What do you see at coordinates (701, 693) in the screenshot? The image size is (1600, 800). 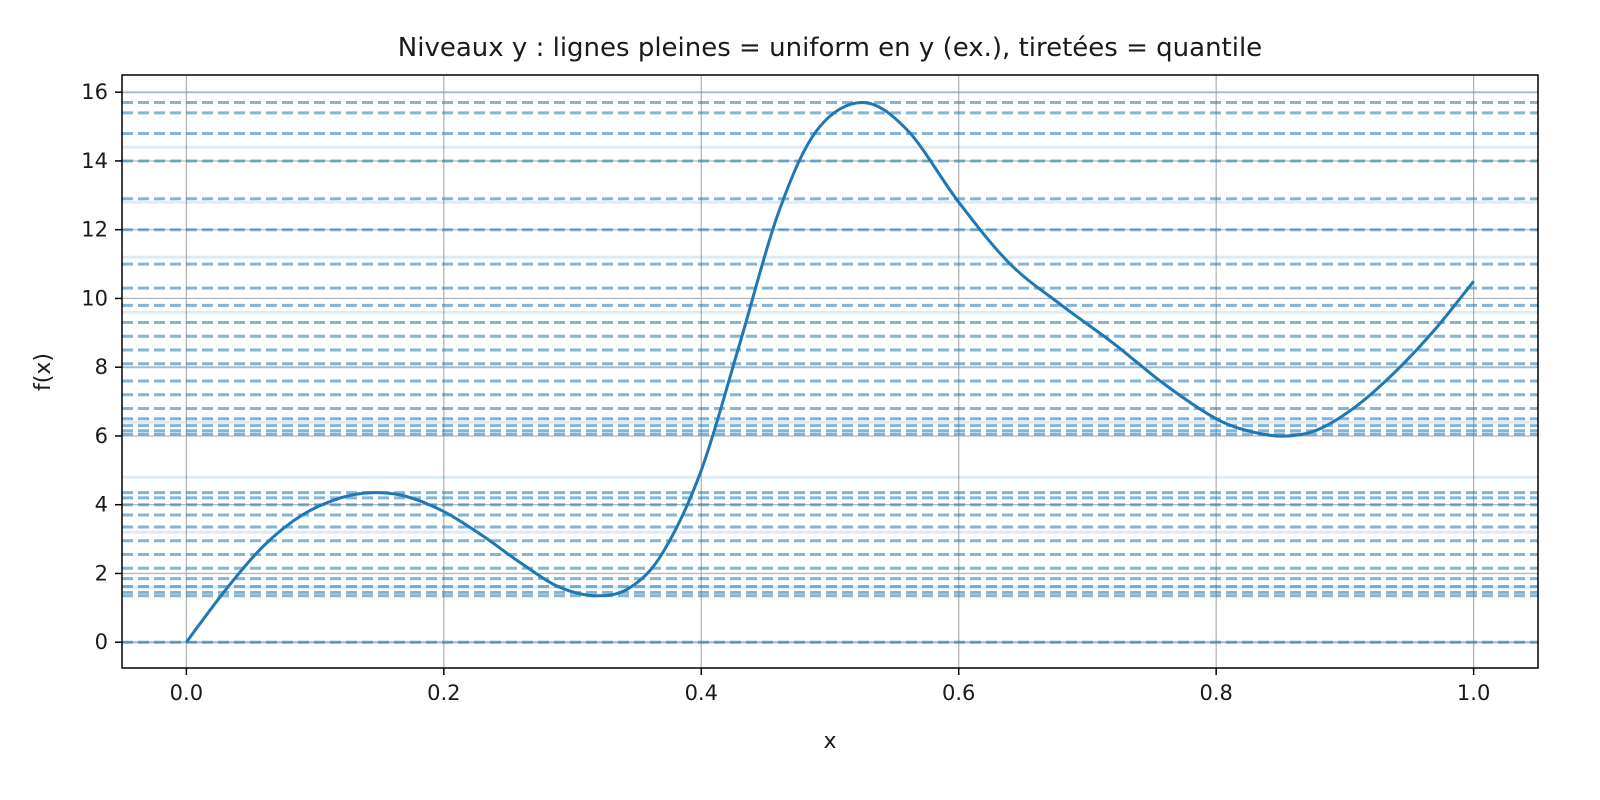 I see `x-tick-label: 0.4` at bounding box center [701, 693].